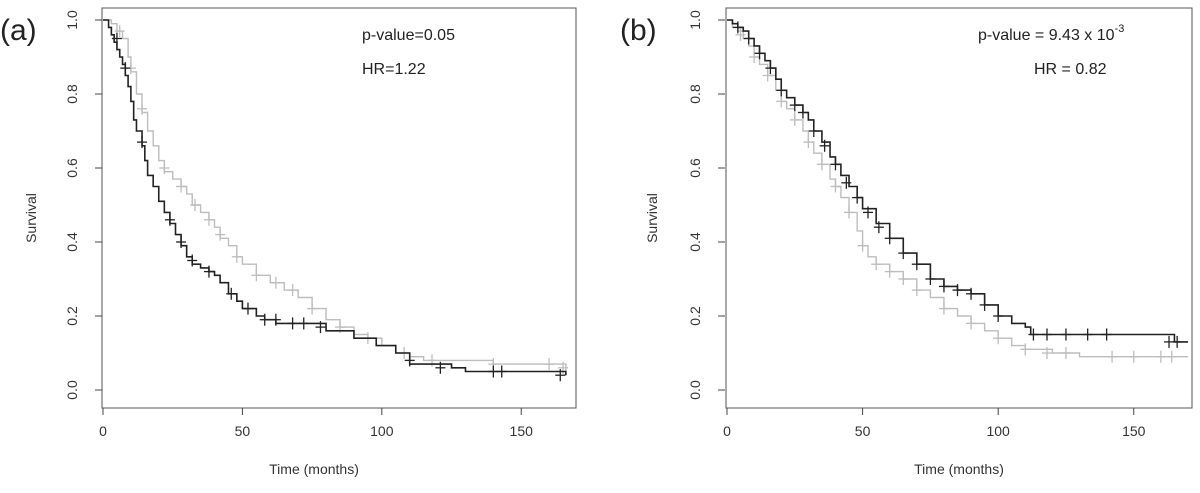 This screenshot has width=1200, height=493. What do you see at coordinates (31, 218) in the screenshot?
I see `panel-a-ylabel: Survival` at bounding box center [31, 218].